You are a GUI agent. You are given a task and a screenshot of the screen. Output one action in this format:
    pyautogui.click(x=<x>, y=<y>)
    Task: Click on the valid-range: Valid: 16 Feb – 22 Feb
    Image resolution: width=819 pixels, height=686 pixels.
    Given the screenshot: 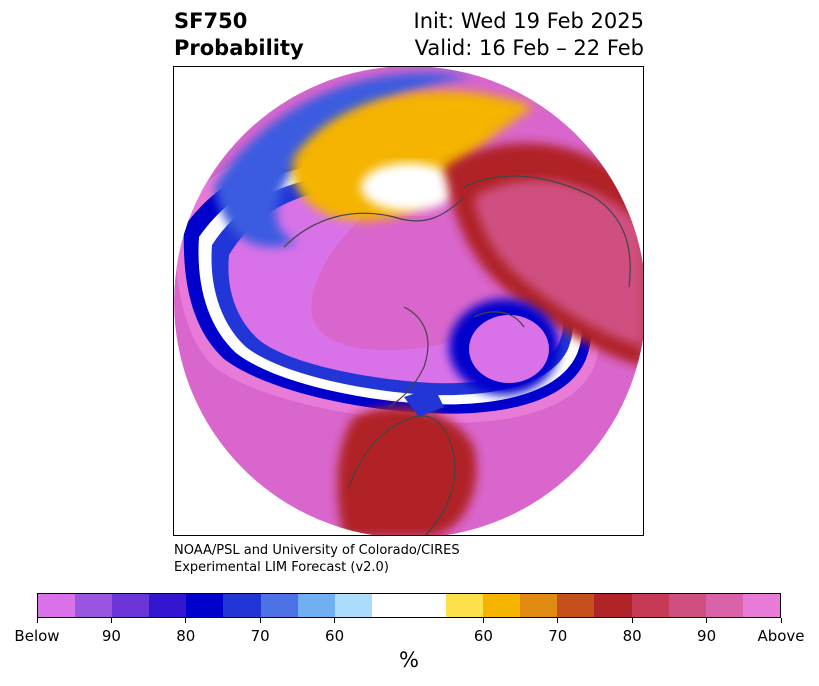 What is the action you would take?
    pyautogui.click(x=529, y=48)
    